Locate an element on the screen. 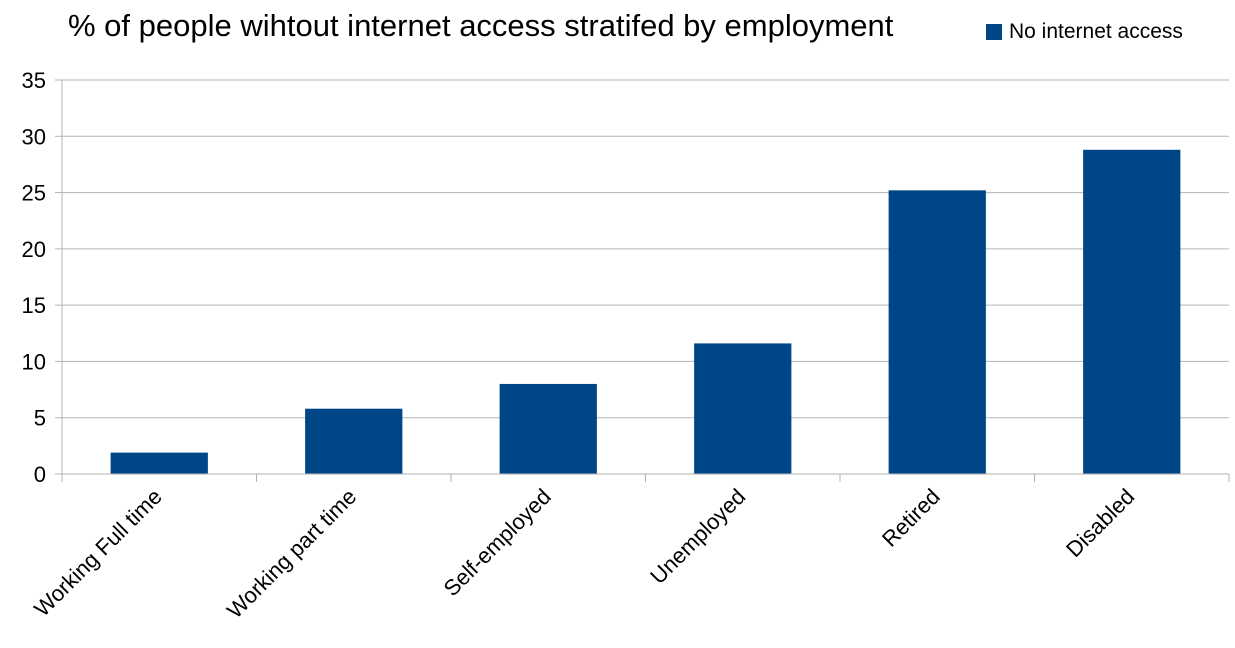 This screenshot has height=648, width=1235. bar-working-full-time is located at coordinates (159, 463).